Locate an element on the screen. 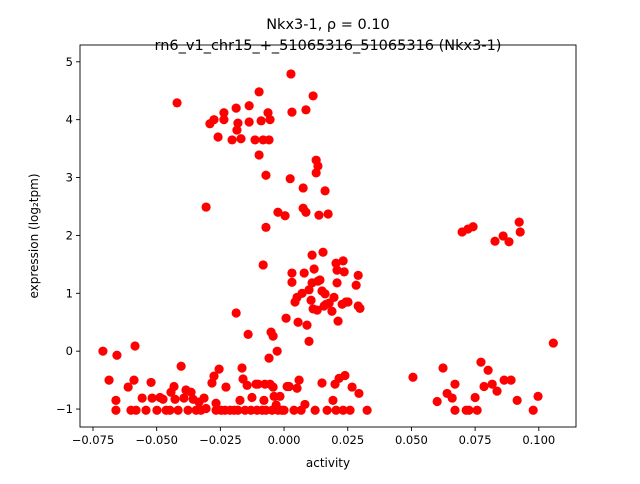 The height and width of the screenshot is (484, 640). y-axis: −1 0 1 2 3 4 5 is located at coordinates (68, 235).